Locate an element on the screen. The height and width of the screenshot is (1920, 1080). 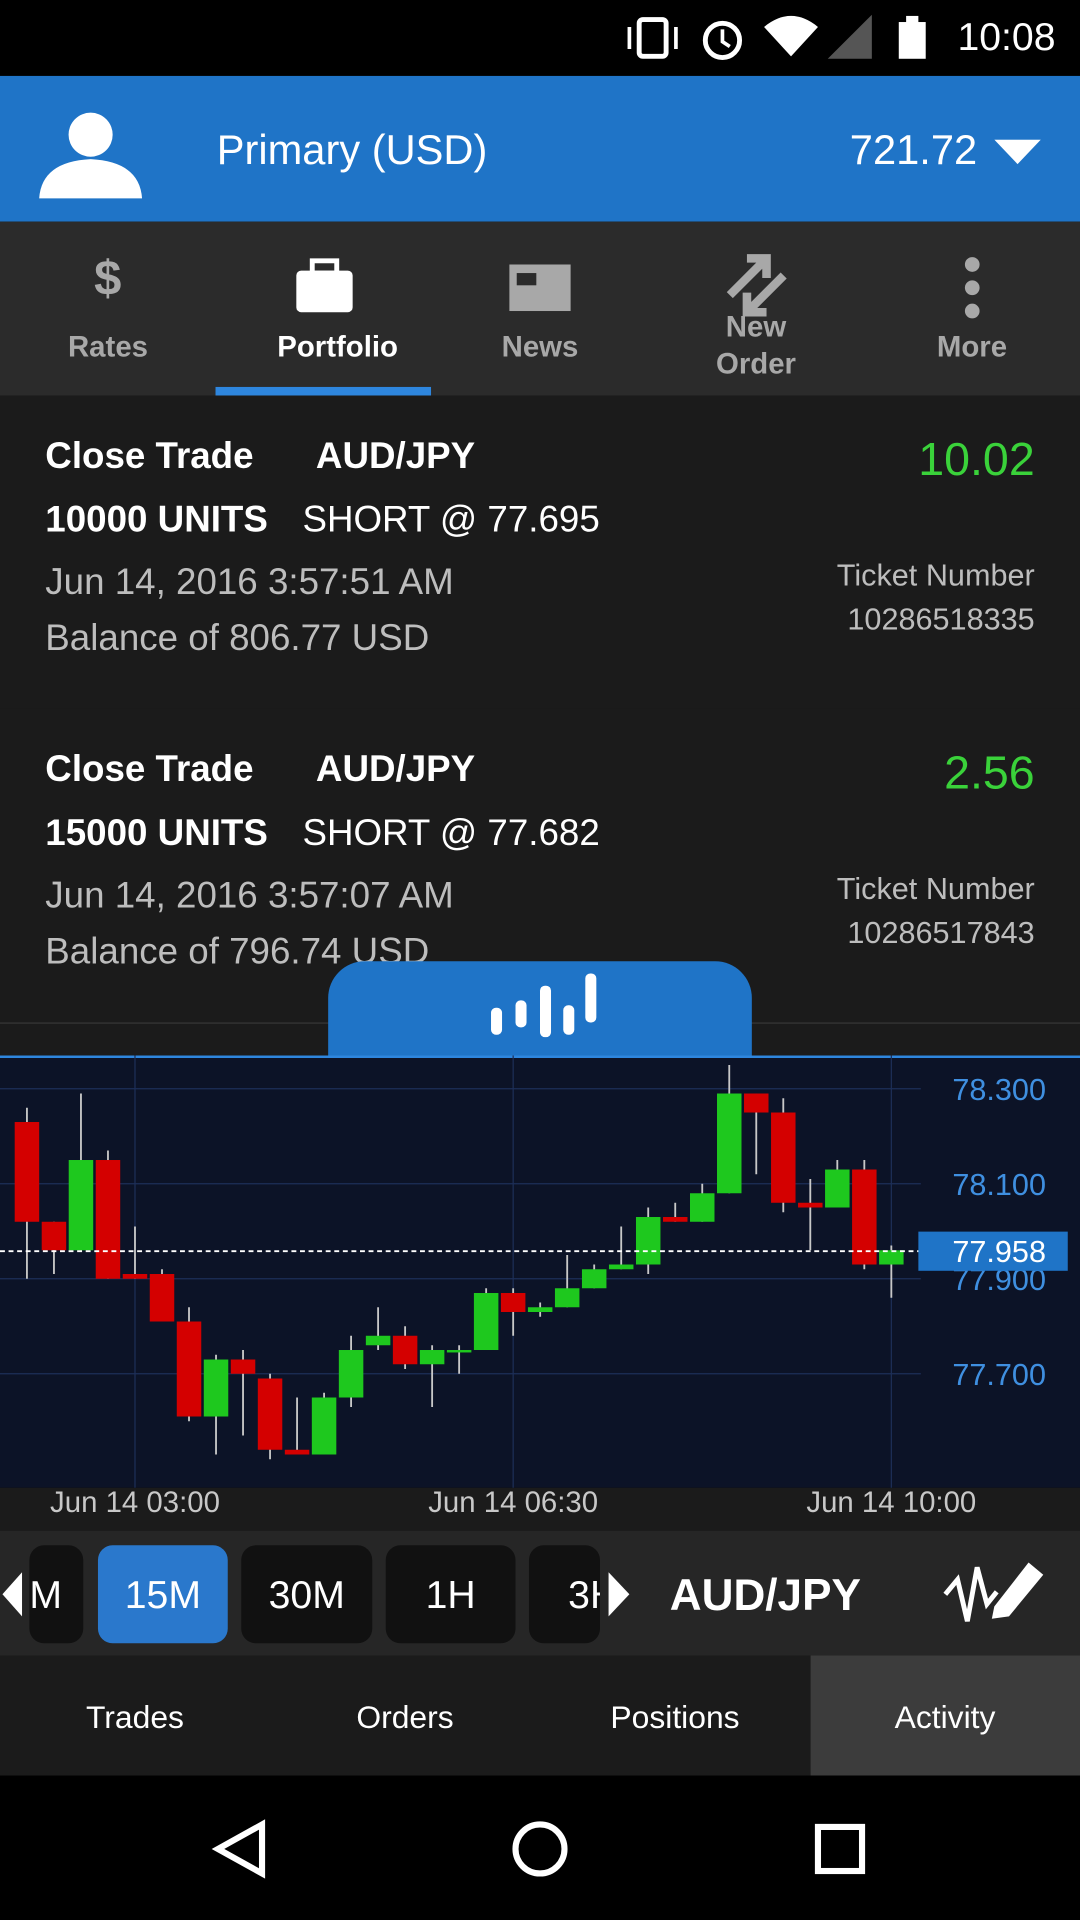
x-tick-label: Jun 14 10:00 is located at coordinates (891, 1502).